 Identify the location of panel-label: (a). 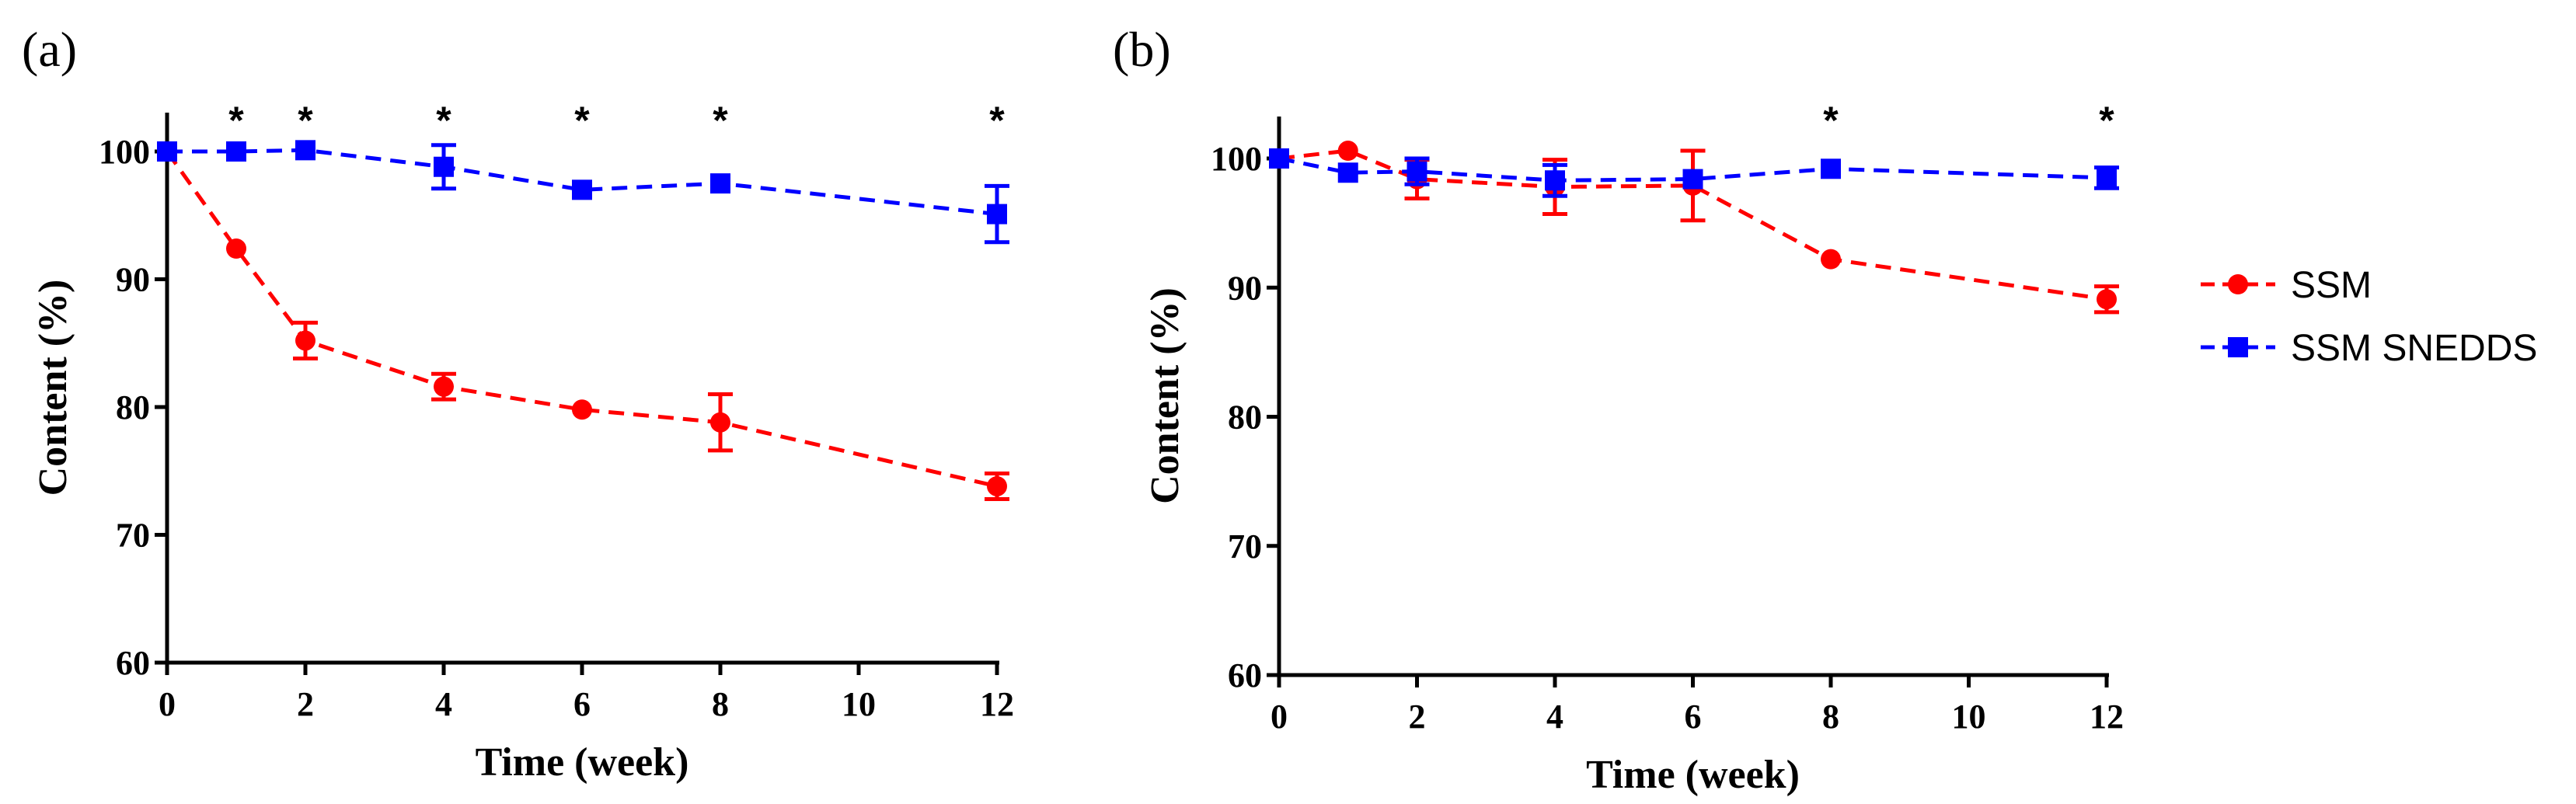
(49, 49).